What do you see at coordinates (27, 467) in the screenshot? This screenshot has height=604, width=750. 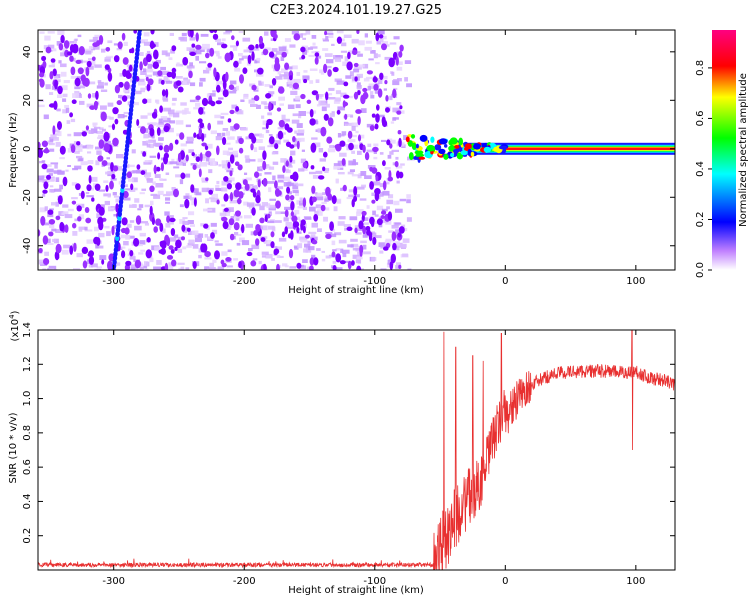 I see `y-tick-label: 0.6` at bounding box center [27, 467].